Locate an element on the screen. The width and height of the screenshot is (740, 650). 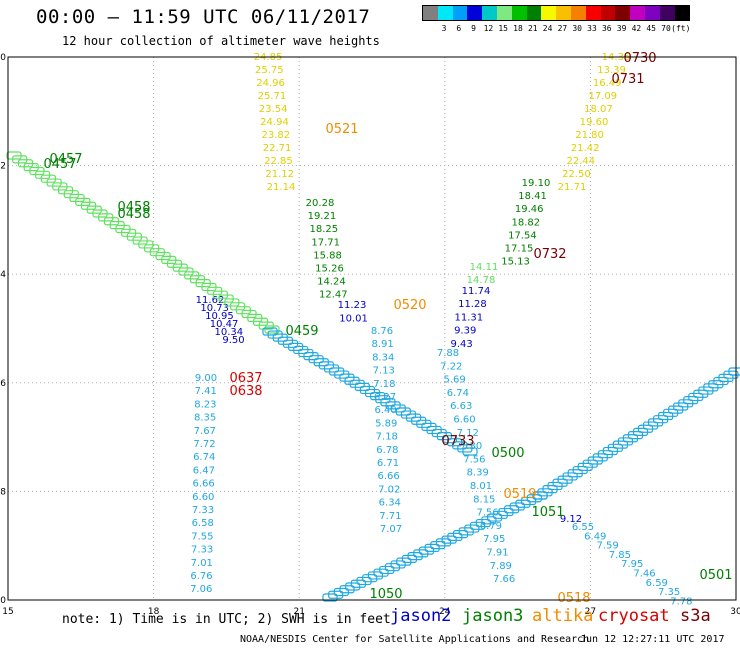
wave-height-label: 7.66 is located at coordinates (504, 579).